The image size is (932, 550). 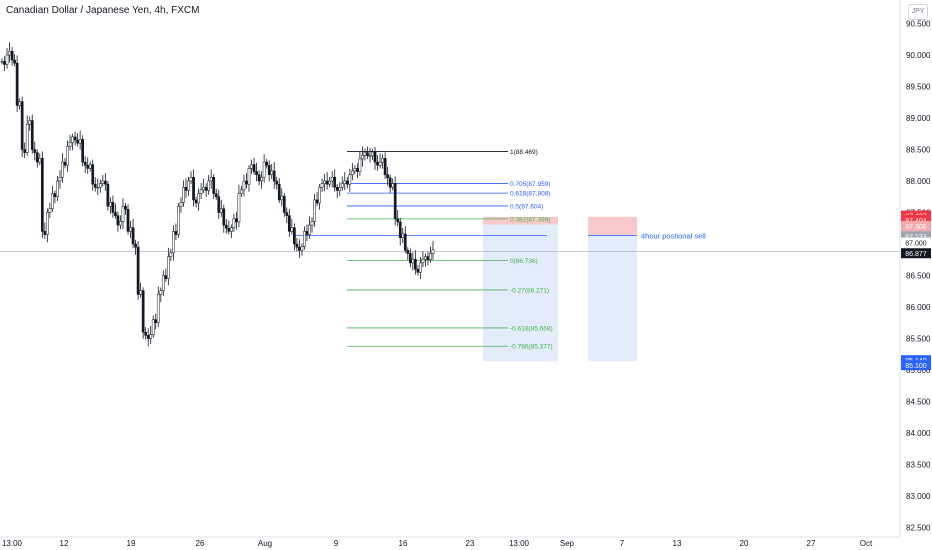 What do you see at coordinates (673, 236) in the screenshot?
I see `trade-annotation: 4hour postional sell` at bounding box center [673, 236].